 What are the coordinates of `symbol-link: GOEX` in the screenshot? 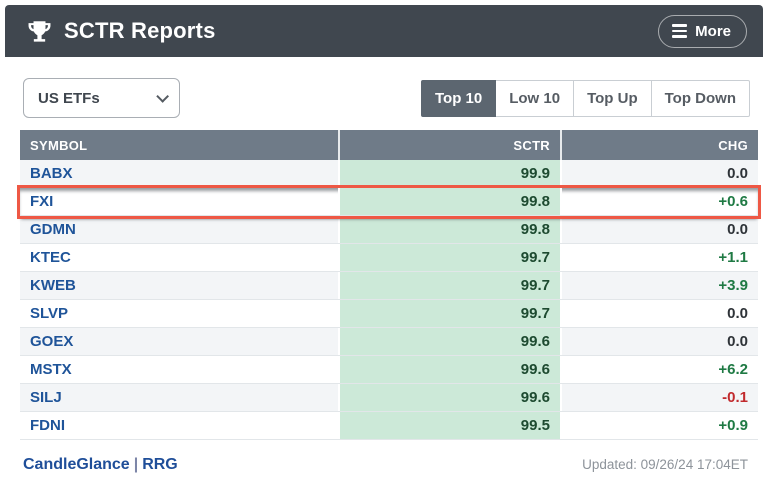 It's located at (52, 341).